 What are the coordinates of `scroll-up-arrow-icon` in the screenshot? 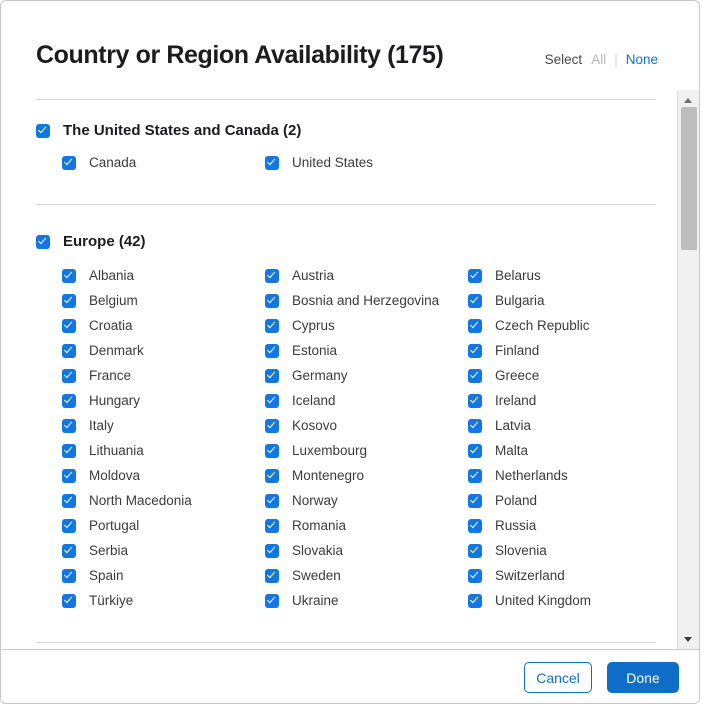 It's located at (688, 100).